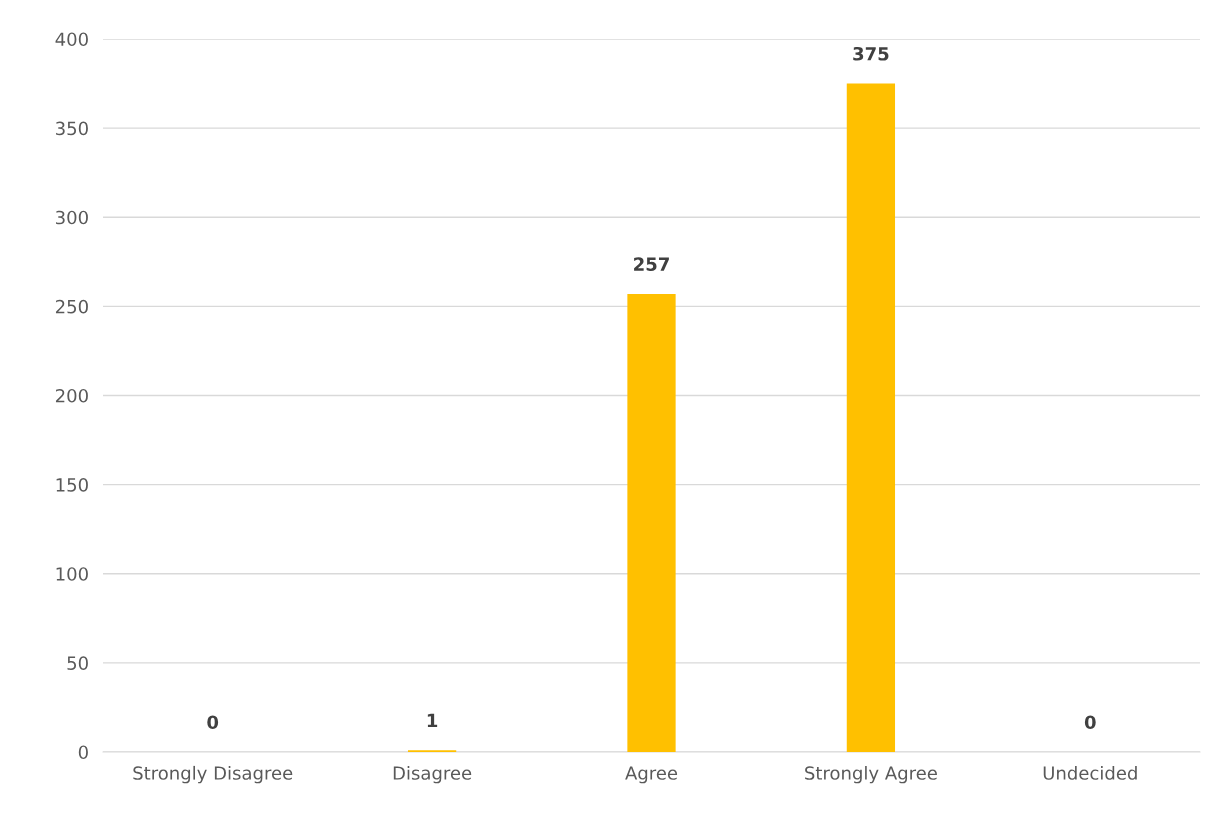 This screenshot has width=1209, height=820. What do you see at coordinates (871, 53) in the screenshot?
I see `data-label: 375` at bounding box center [871, 53].